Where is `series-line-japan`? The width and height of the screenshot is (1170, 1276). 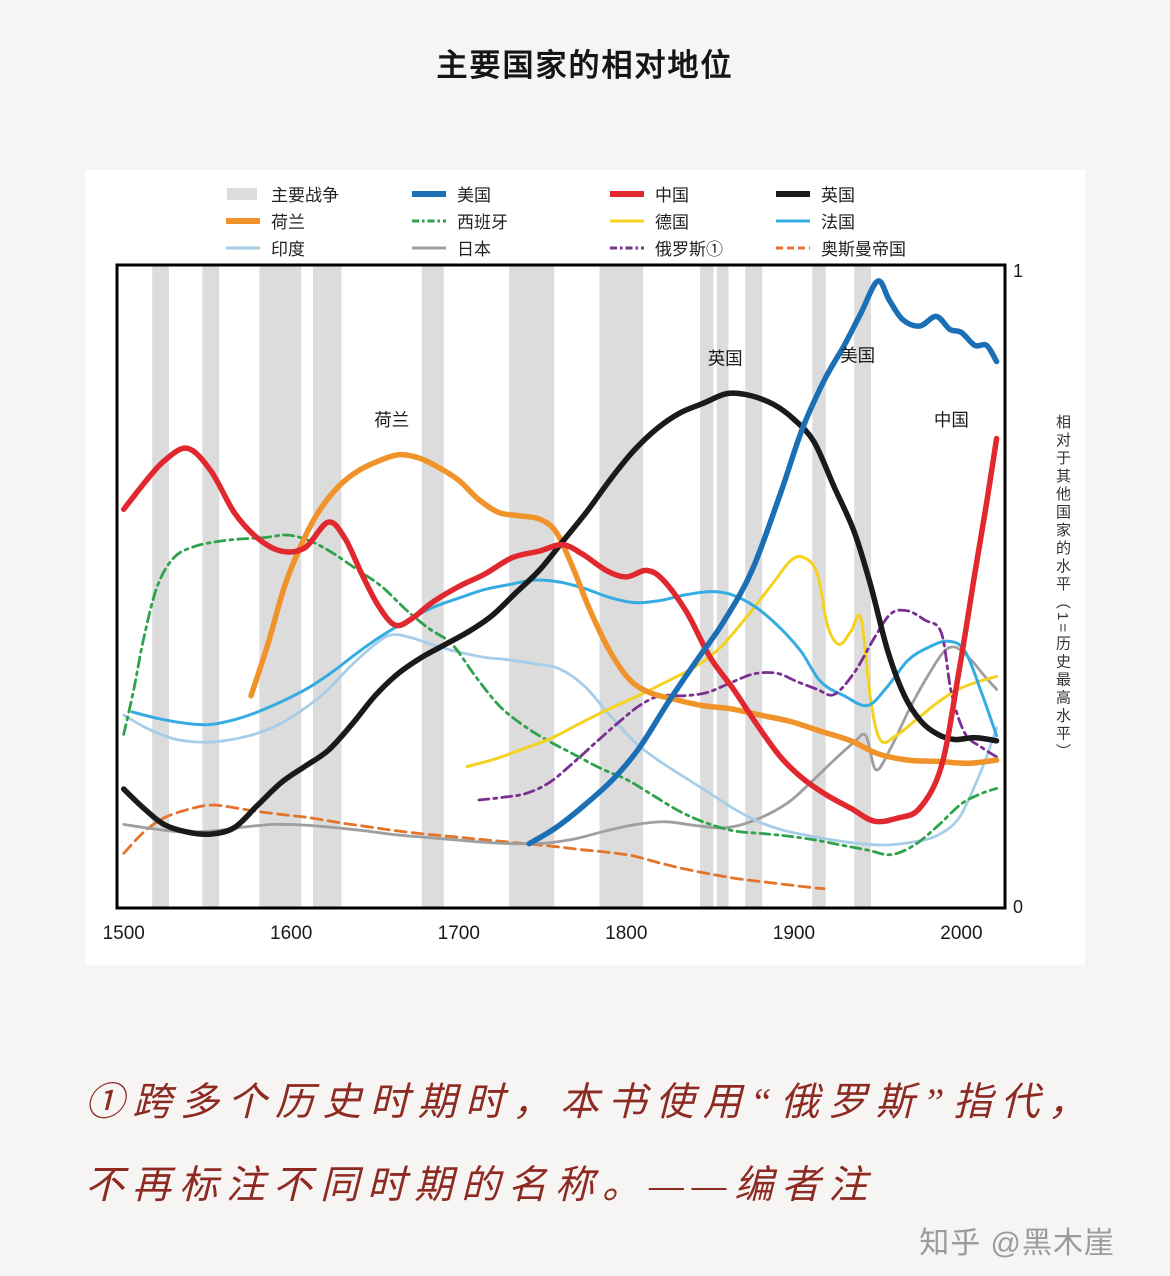 series-line-japan is located at coordinates (560, 745).